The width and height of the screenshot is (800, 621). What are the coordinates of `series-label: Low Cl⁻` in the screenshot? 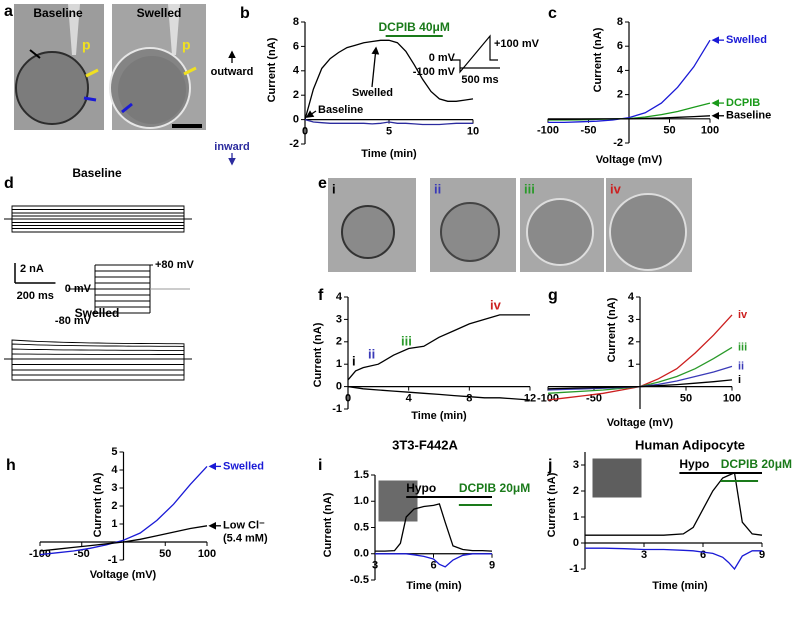 It's located at (244, 526).